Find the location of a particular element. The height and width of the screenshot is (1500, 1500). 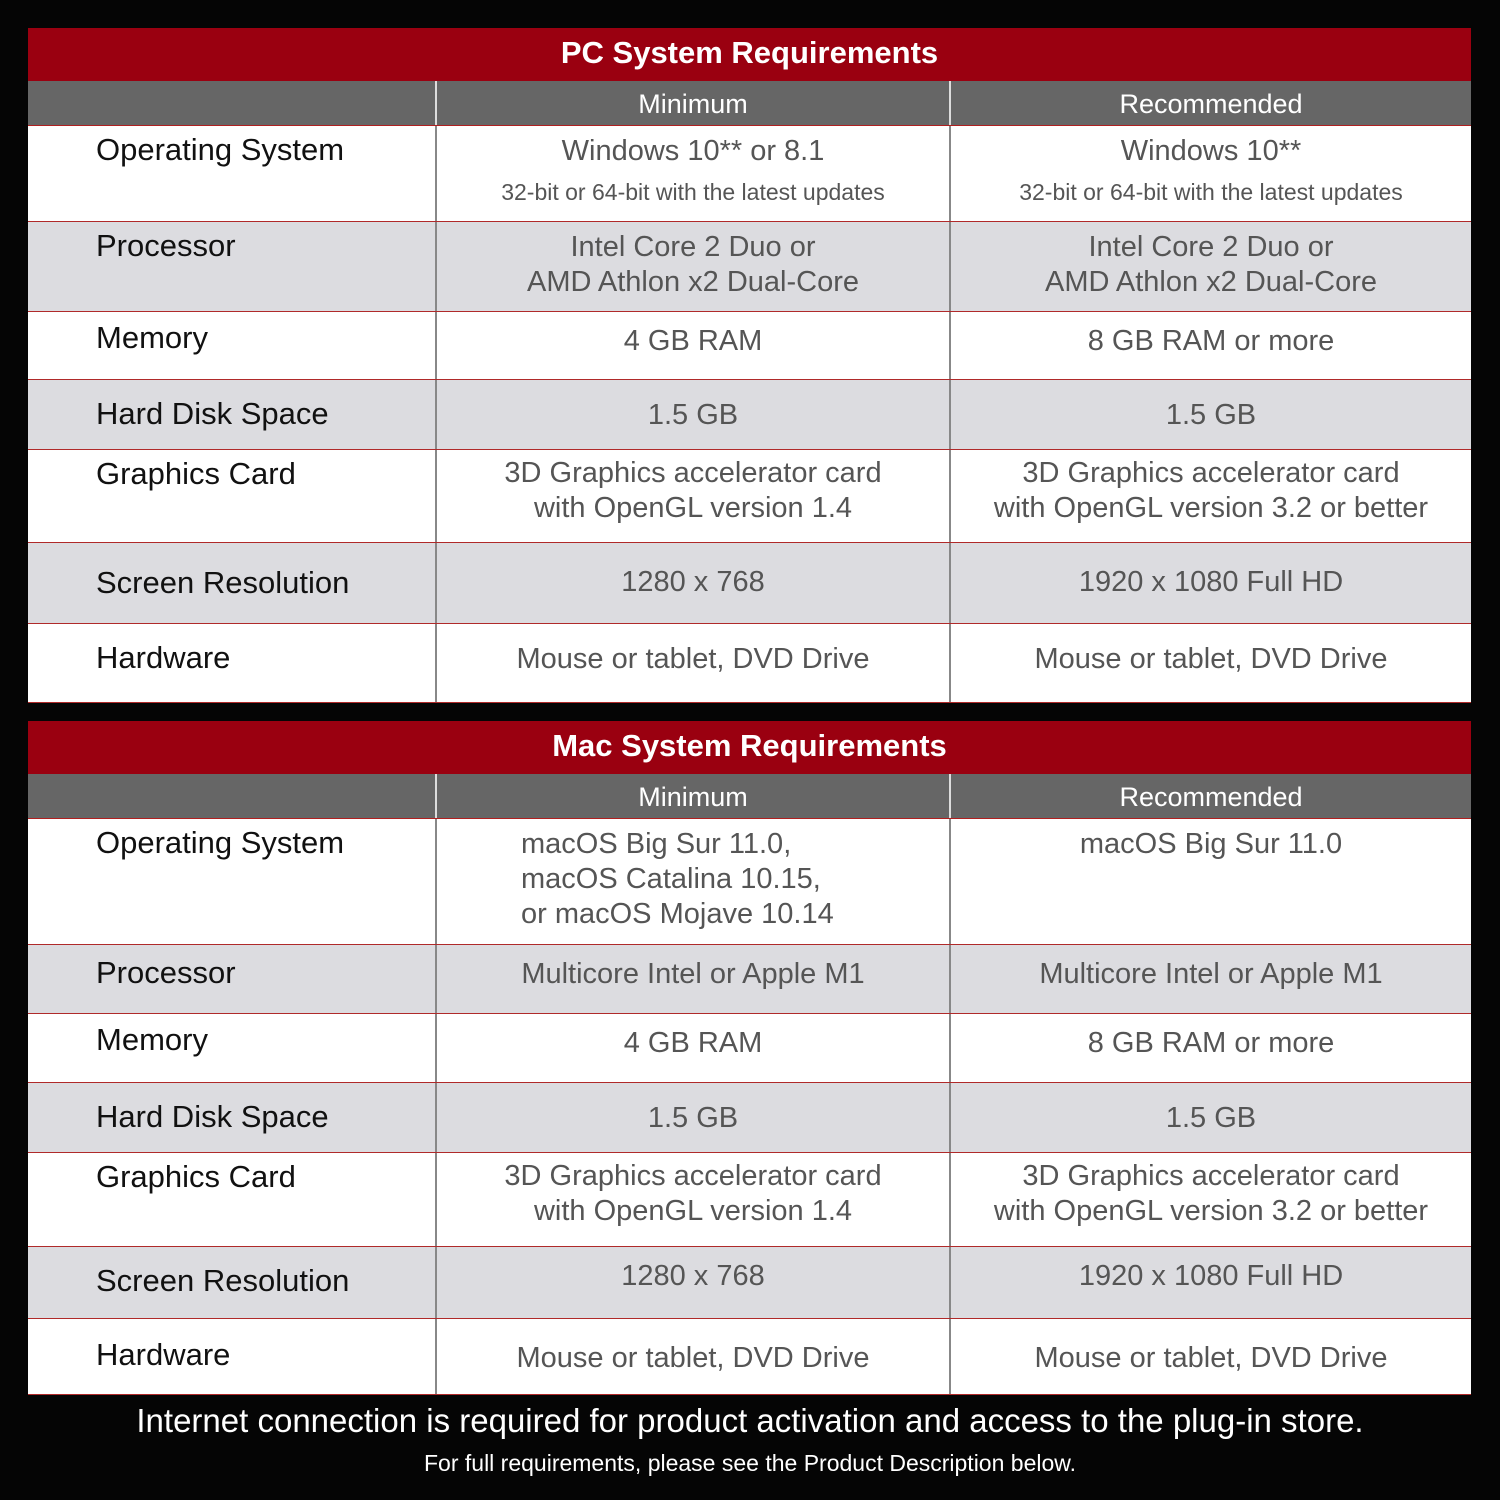

table-title: Mac System Requirements is located at coordinates (749, 747).